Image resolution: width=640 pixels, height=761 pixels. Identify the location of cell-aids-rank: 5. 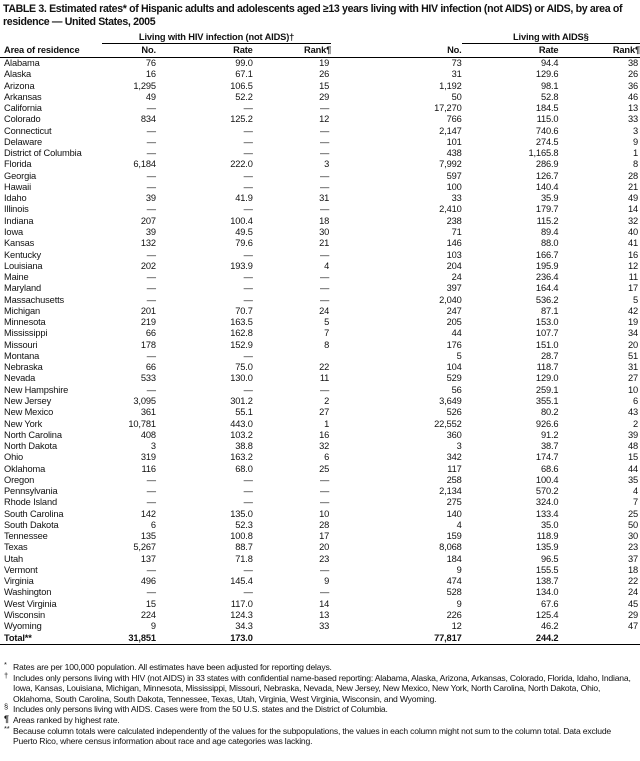
(635, 299).